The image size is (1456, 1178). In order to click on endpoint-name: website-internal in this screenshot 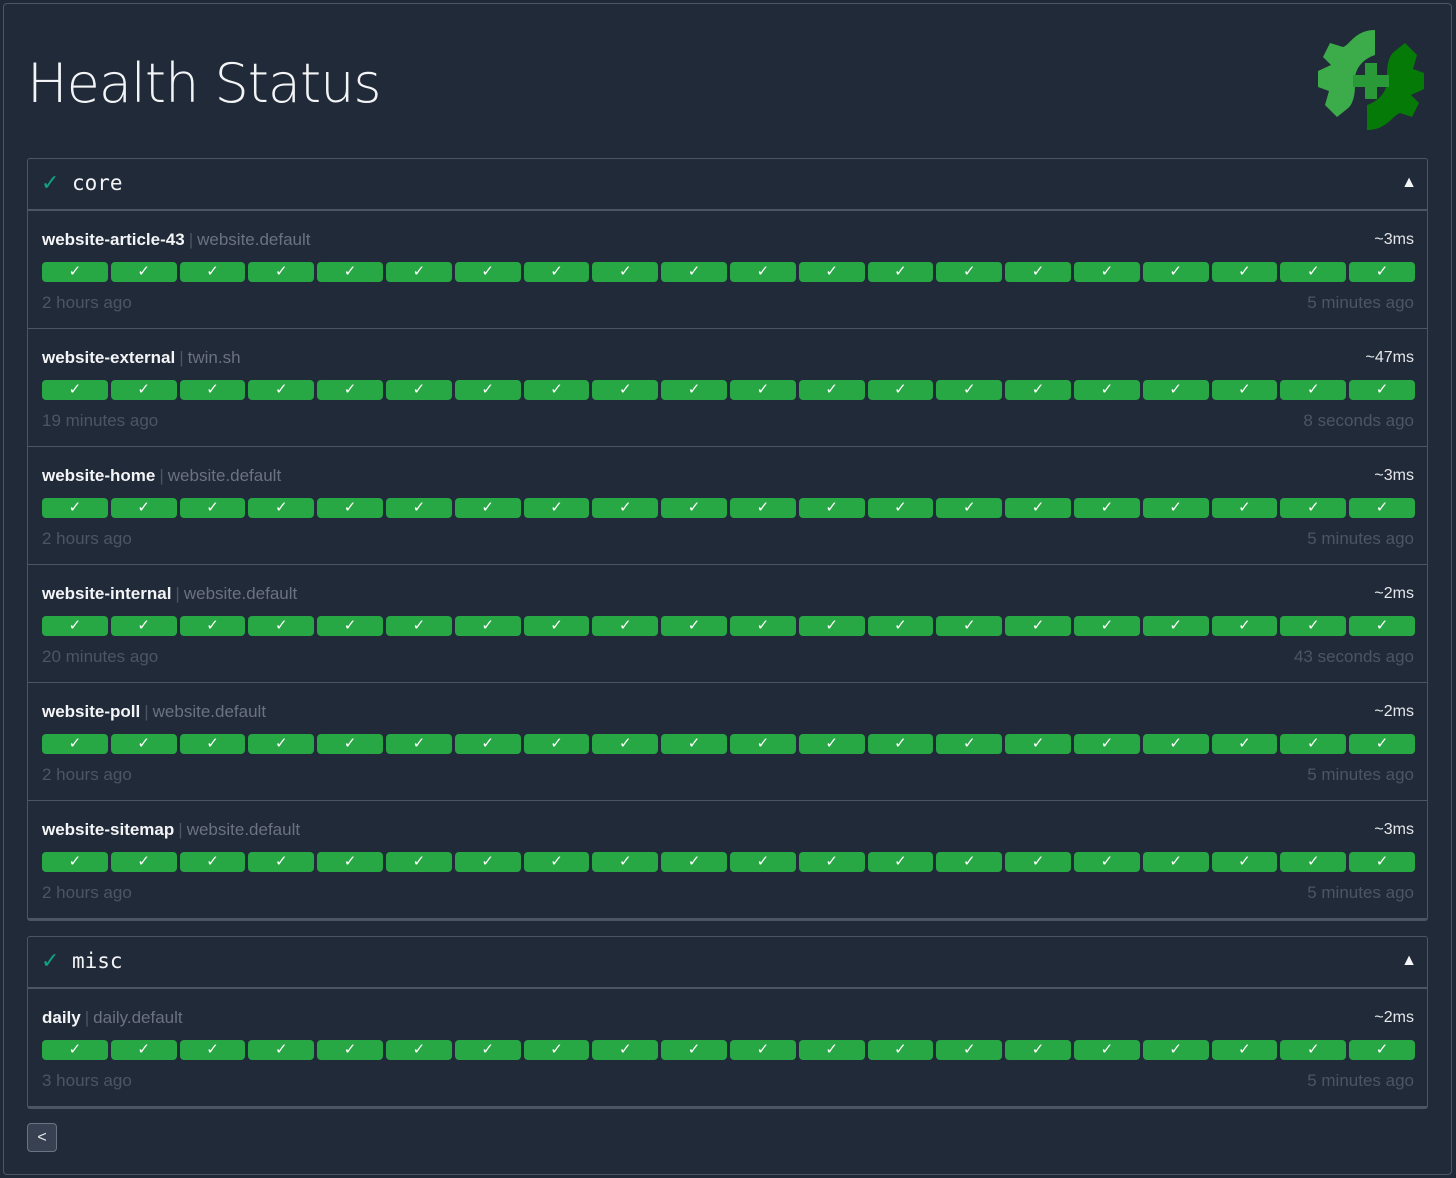, I will do `click(107, 593)`.